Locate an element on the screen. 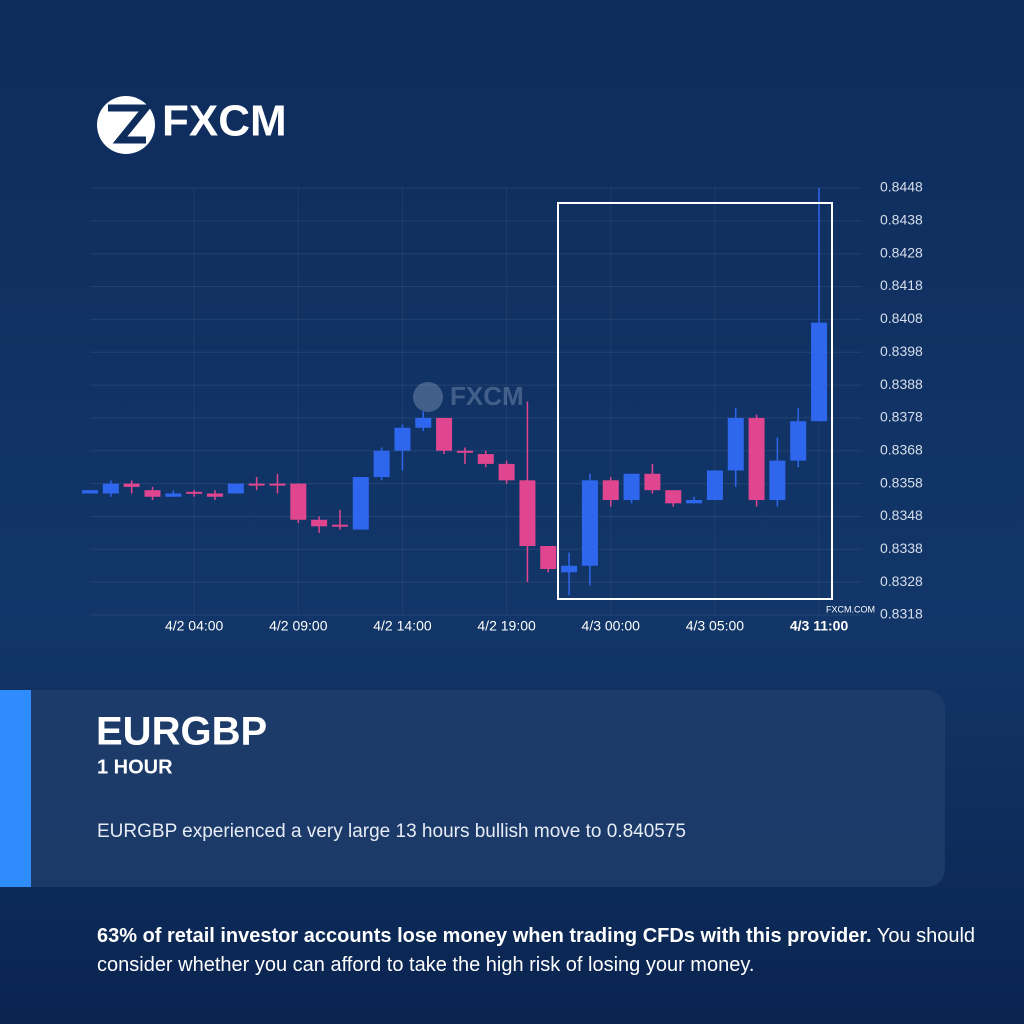  y-tick-label: 0.8368 is located at coordinates (901, 449).